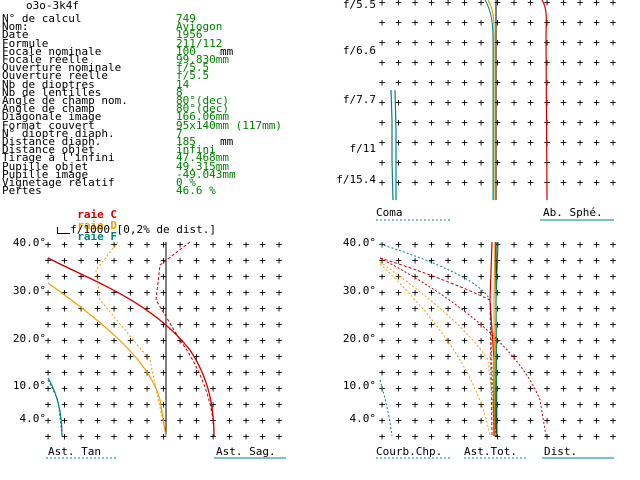 Image resolution: width=640 pixels, height=480 pixels. Describe the element at coordinates (97, 214) in the screenshot. I see `legend-raie-c: raie C` at that location.